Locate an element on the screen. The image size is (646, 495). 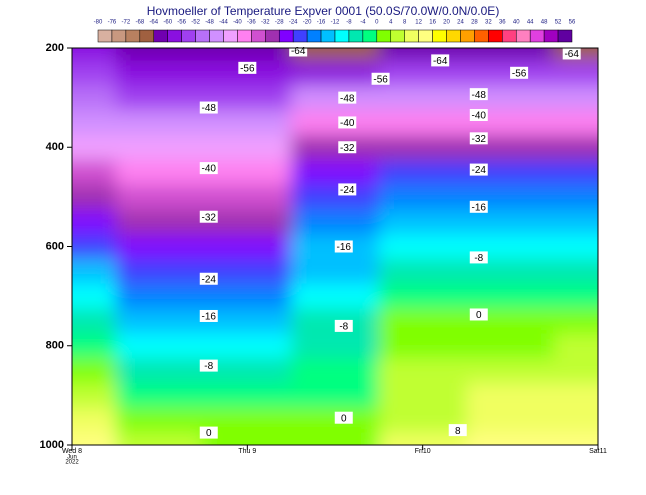
colorbar-label: -72 is located at coordinates (126, 23).